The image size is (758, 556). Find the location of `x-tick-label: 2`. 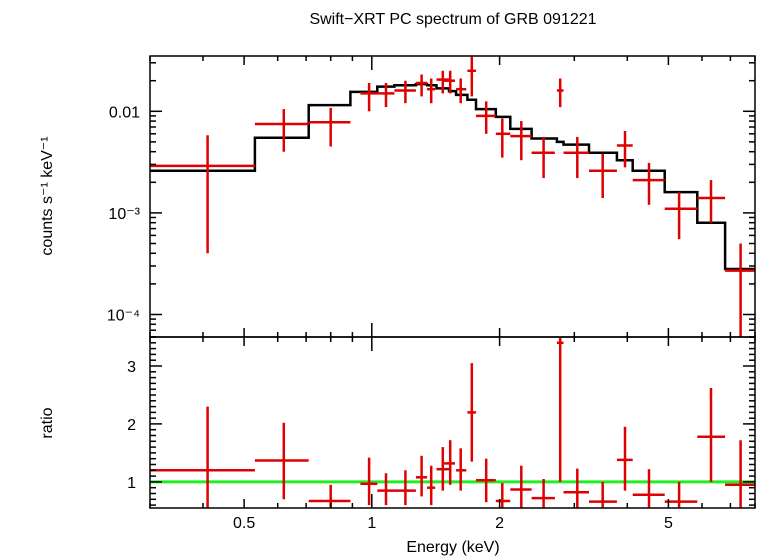

x-tick-label: 2 is located at coordinates (499, 523).